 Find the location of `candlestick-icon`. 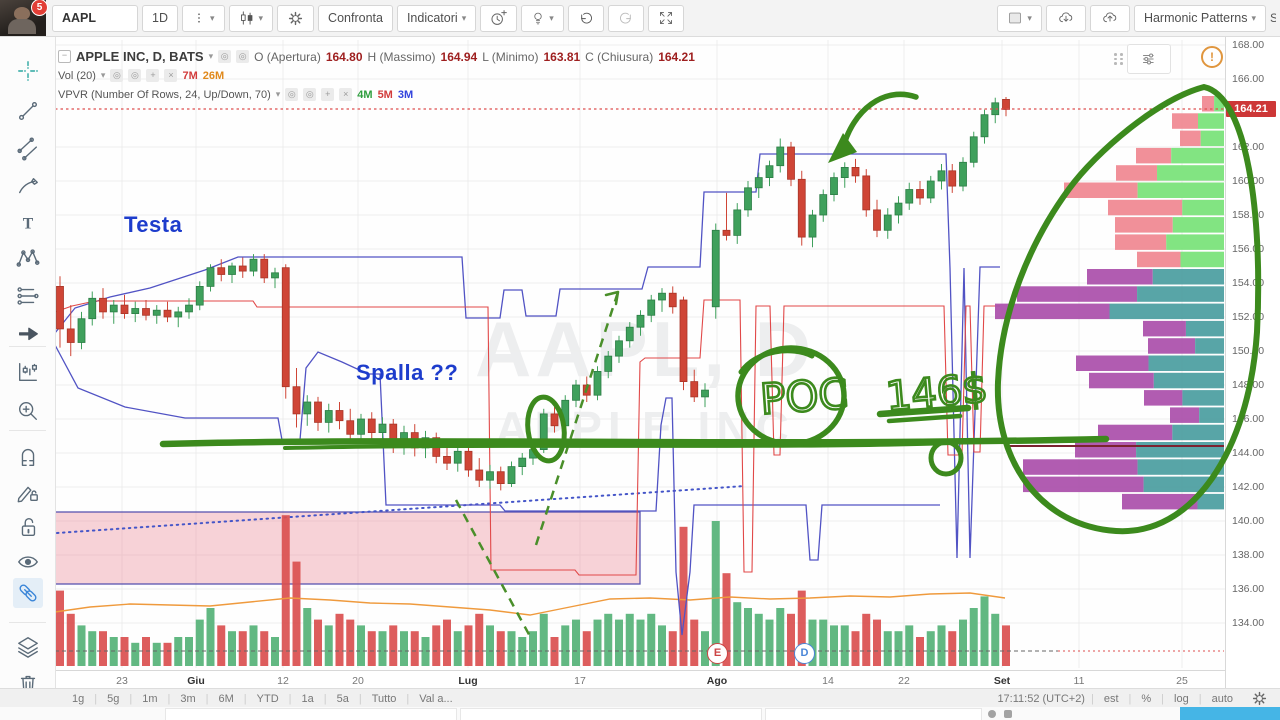

candlestick-icon is located at coordinates (247, 18).